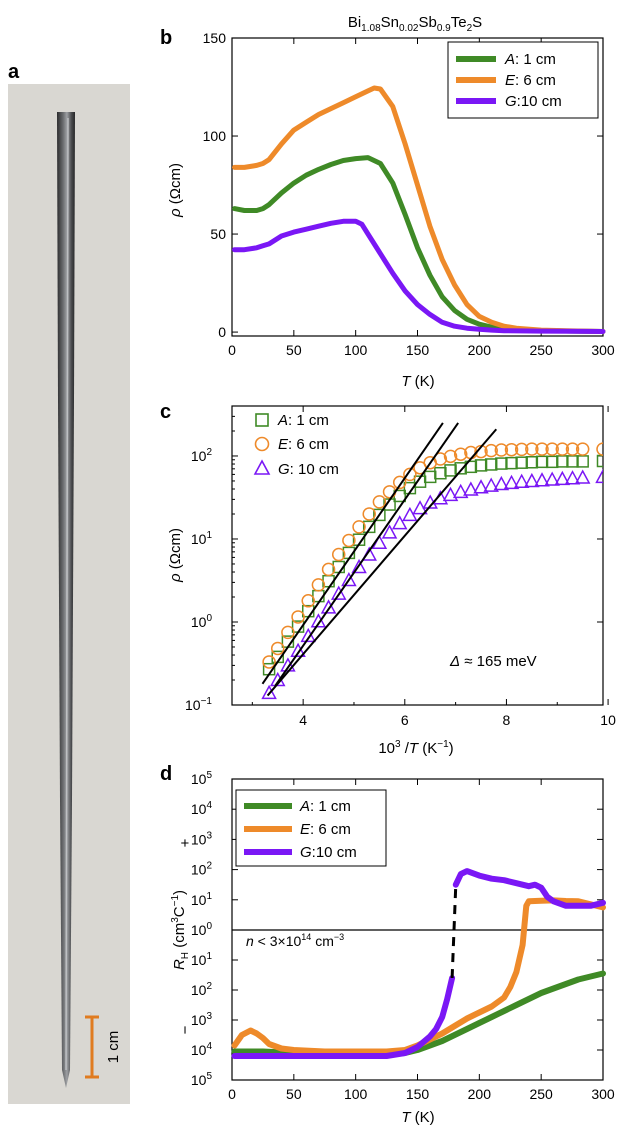  I want to click on chart-c-xlabel: 103 /T (K−1), so click(415, 748).